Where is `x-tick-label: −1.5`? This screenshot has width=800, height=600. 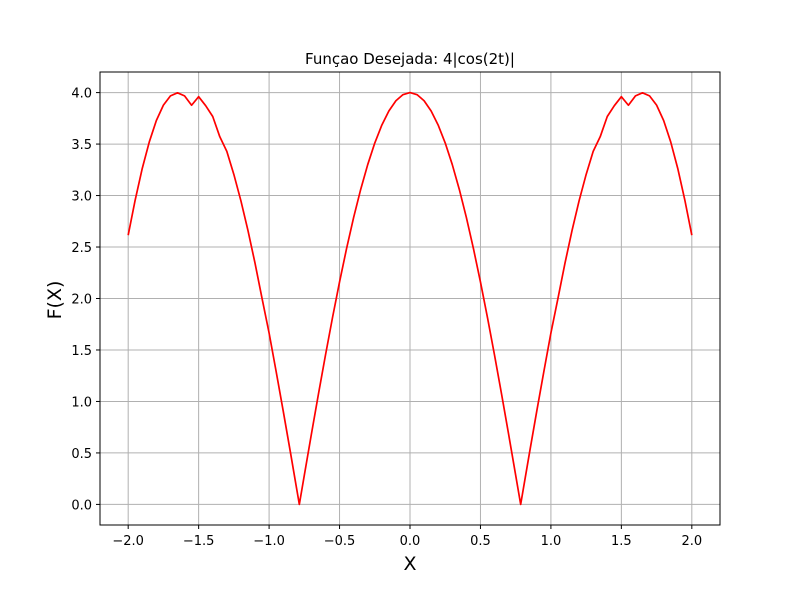 x-tick-label: −1.5 is located at coordinates (199, 541).